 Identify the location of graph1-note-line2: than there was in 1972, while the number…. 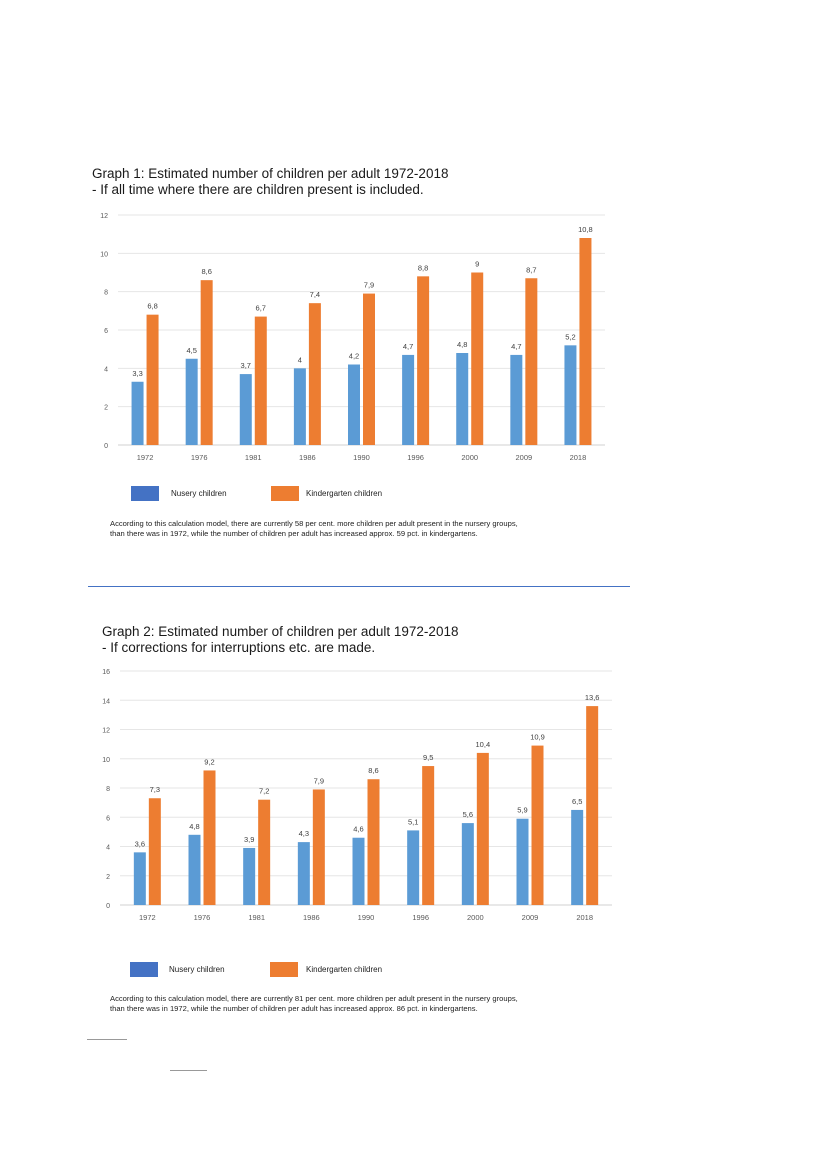
(294, 533).